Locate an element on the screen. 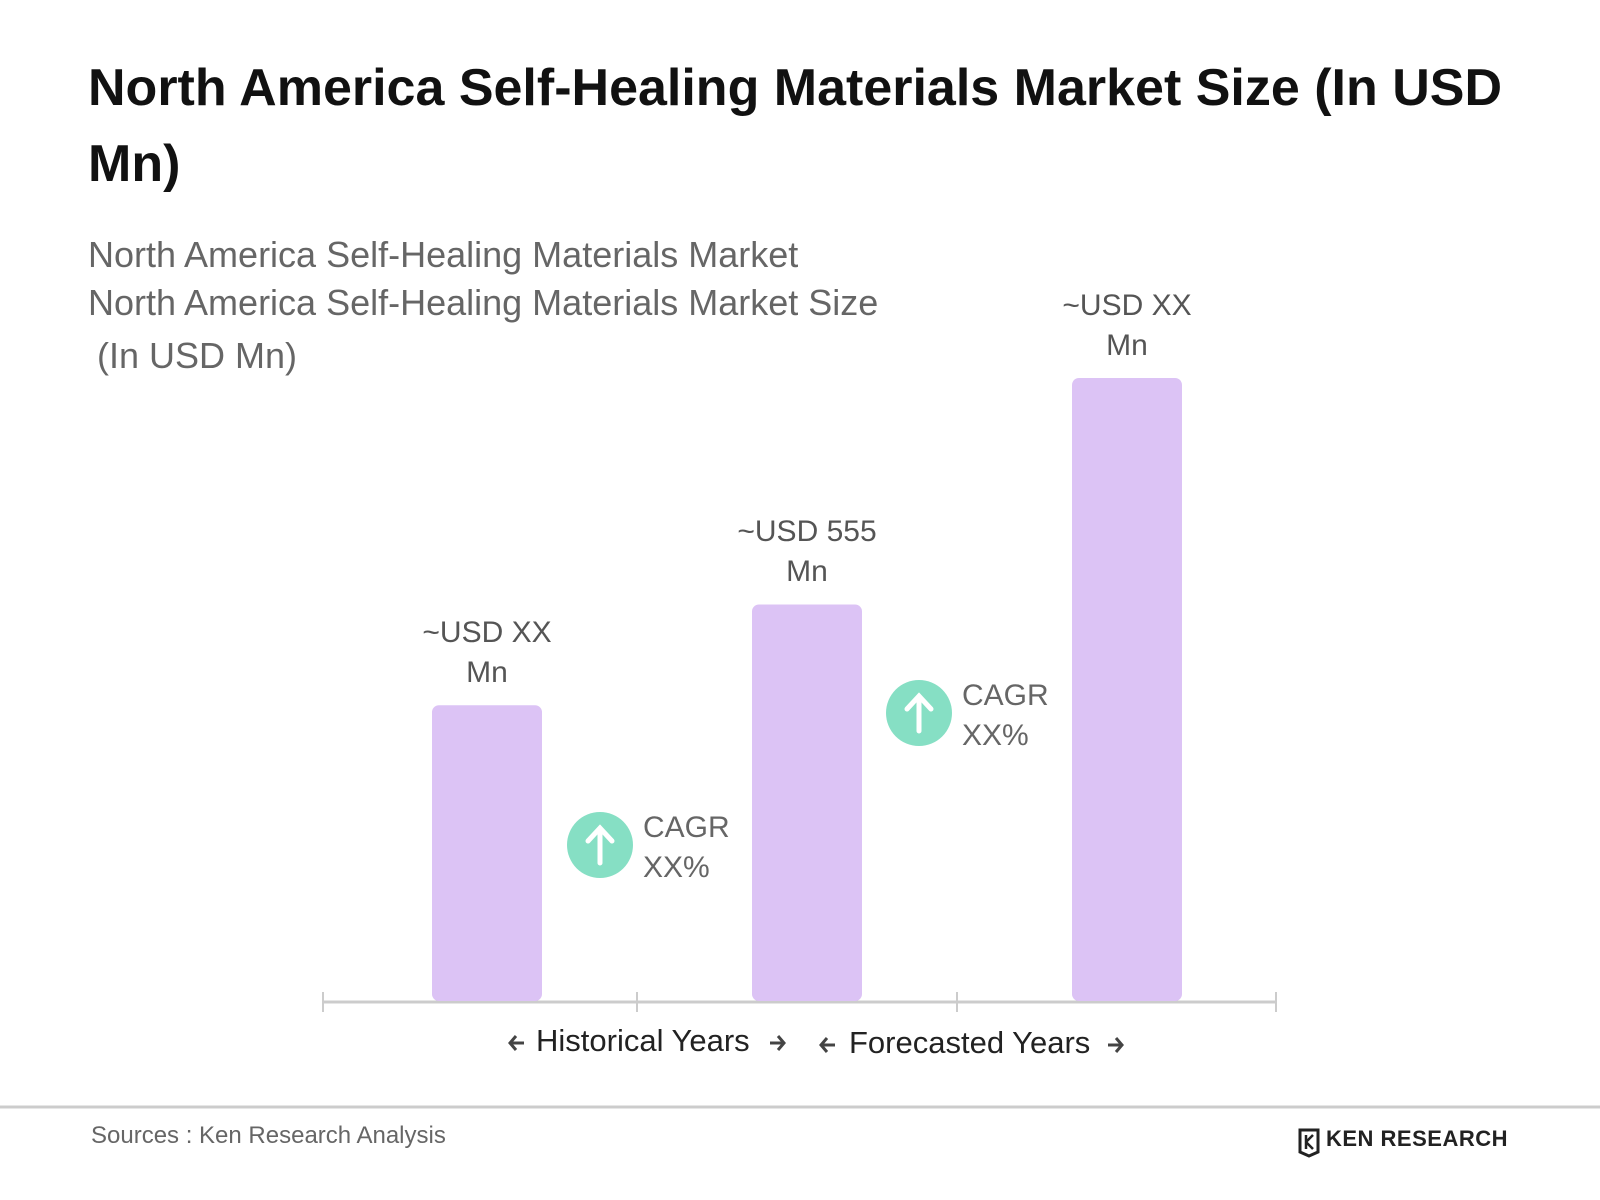  period-arrows is located at coordinates (816, 1044).